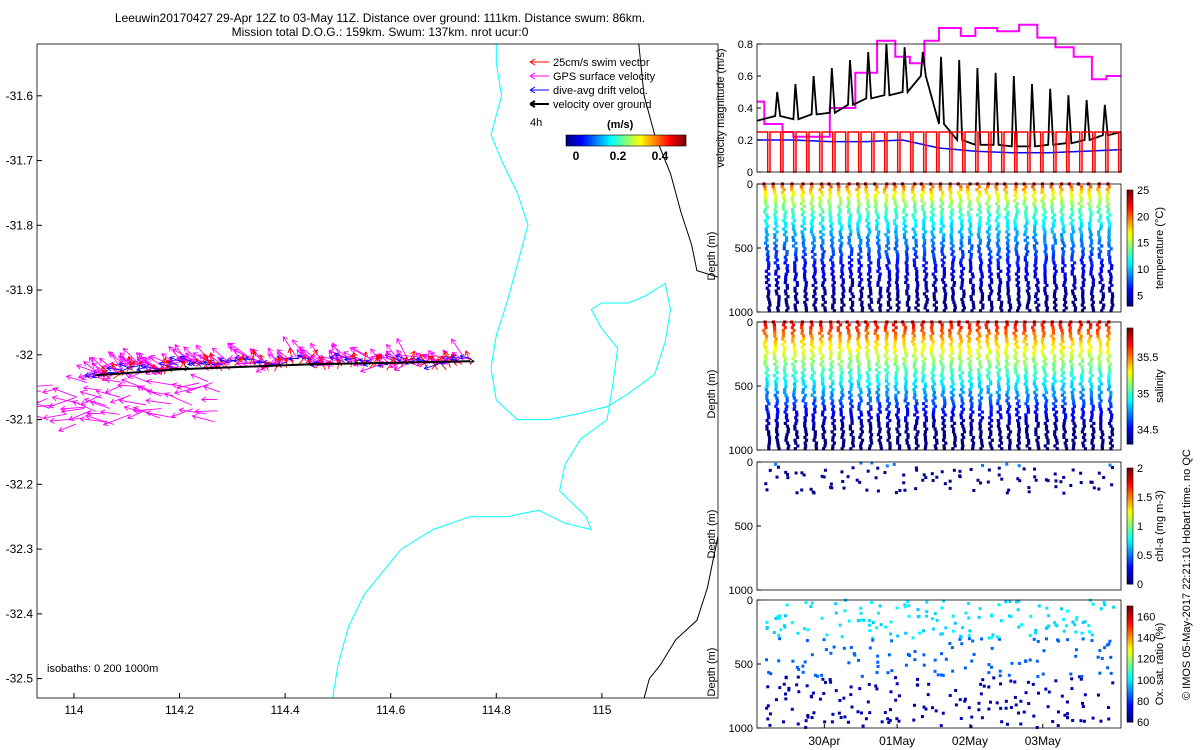 The image size is (1200, 750). Describe the element at coordinates (248, 359) in the screenshot. I see `drift-velocity-arrow` at that location.